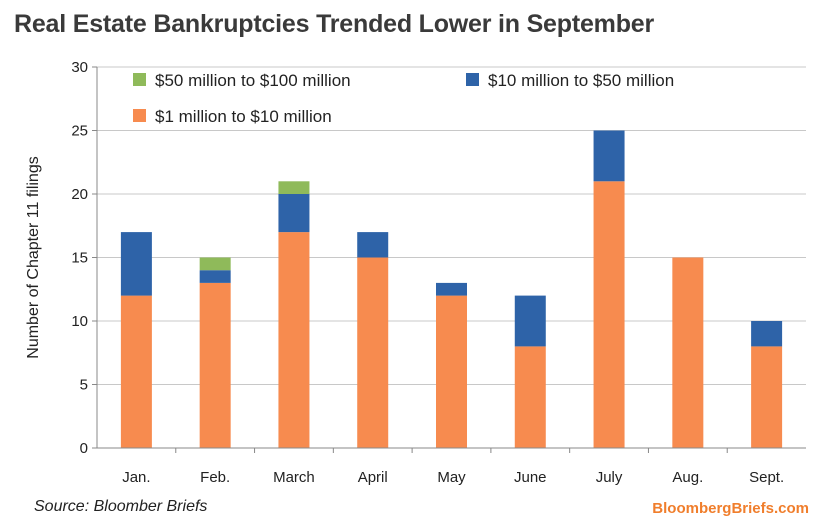 The height and width of the screenshot is (522, 823). What do you see at coordinates (79, 194) in the screenshot?
I see `y-tick-label-4: 20` at bounding box center [79, 194].